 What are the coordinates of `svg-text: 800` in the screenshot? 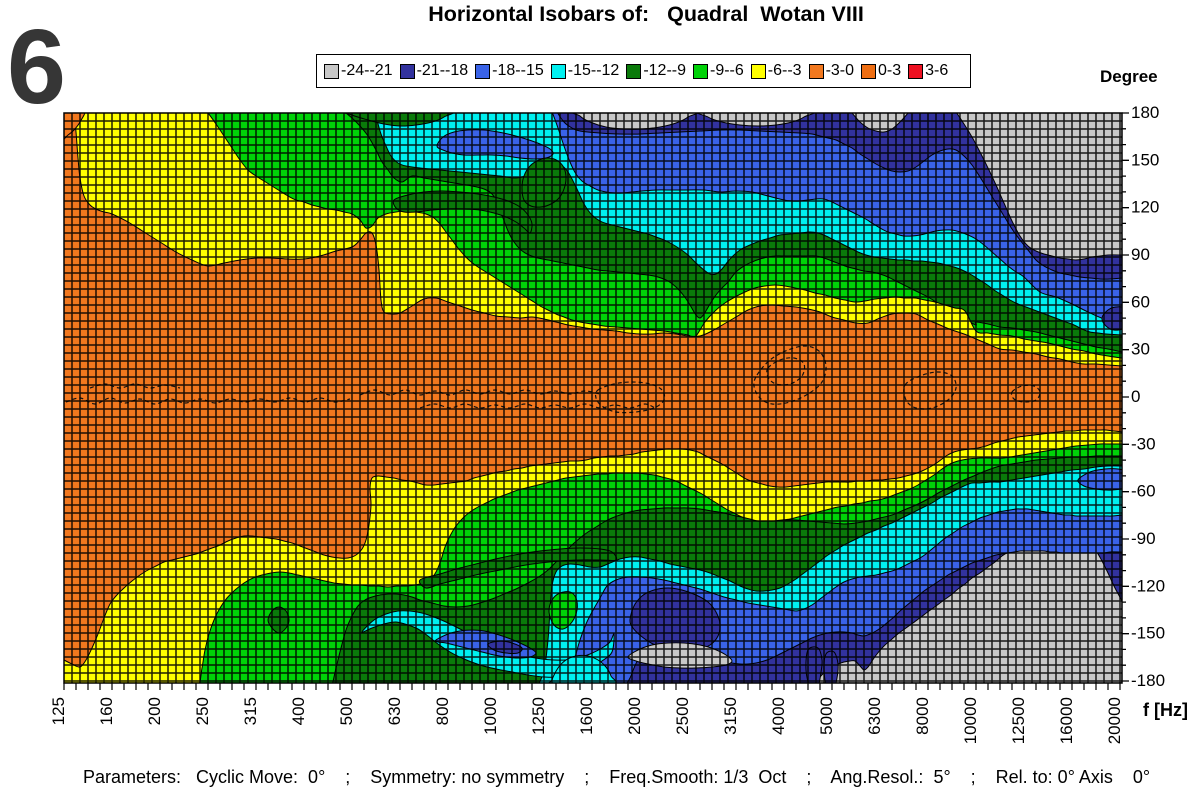 It's located at (442, 711).